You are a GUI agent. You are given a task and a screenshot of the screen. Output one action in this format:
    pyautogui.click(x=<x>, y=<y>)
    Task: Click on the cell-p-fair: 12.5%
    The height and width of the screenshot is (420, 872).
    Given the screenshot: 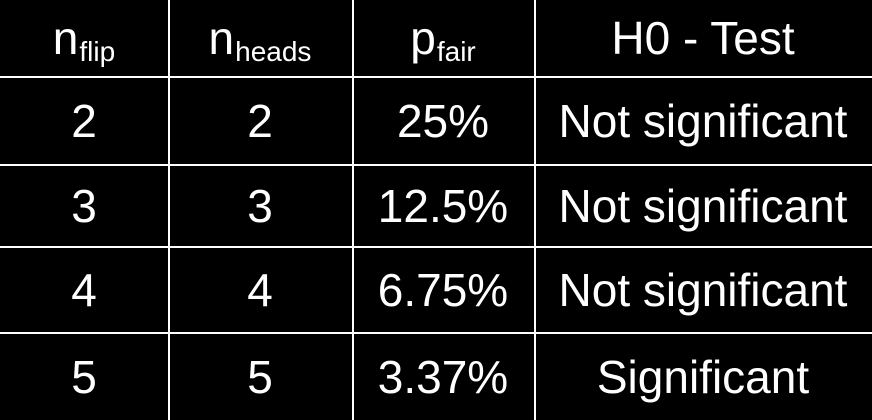 What is the action you would take?
    pyautogui.click(x=443, y=206)
    